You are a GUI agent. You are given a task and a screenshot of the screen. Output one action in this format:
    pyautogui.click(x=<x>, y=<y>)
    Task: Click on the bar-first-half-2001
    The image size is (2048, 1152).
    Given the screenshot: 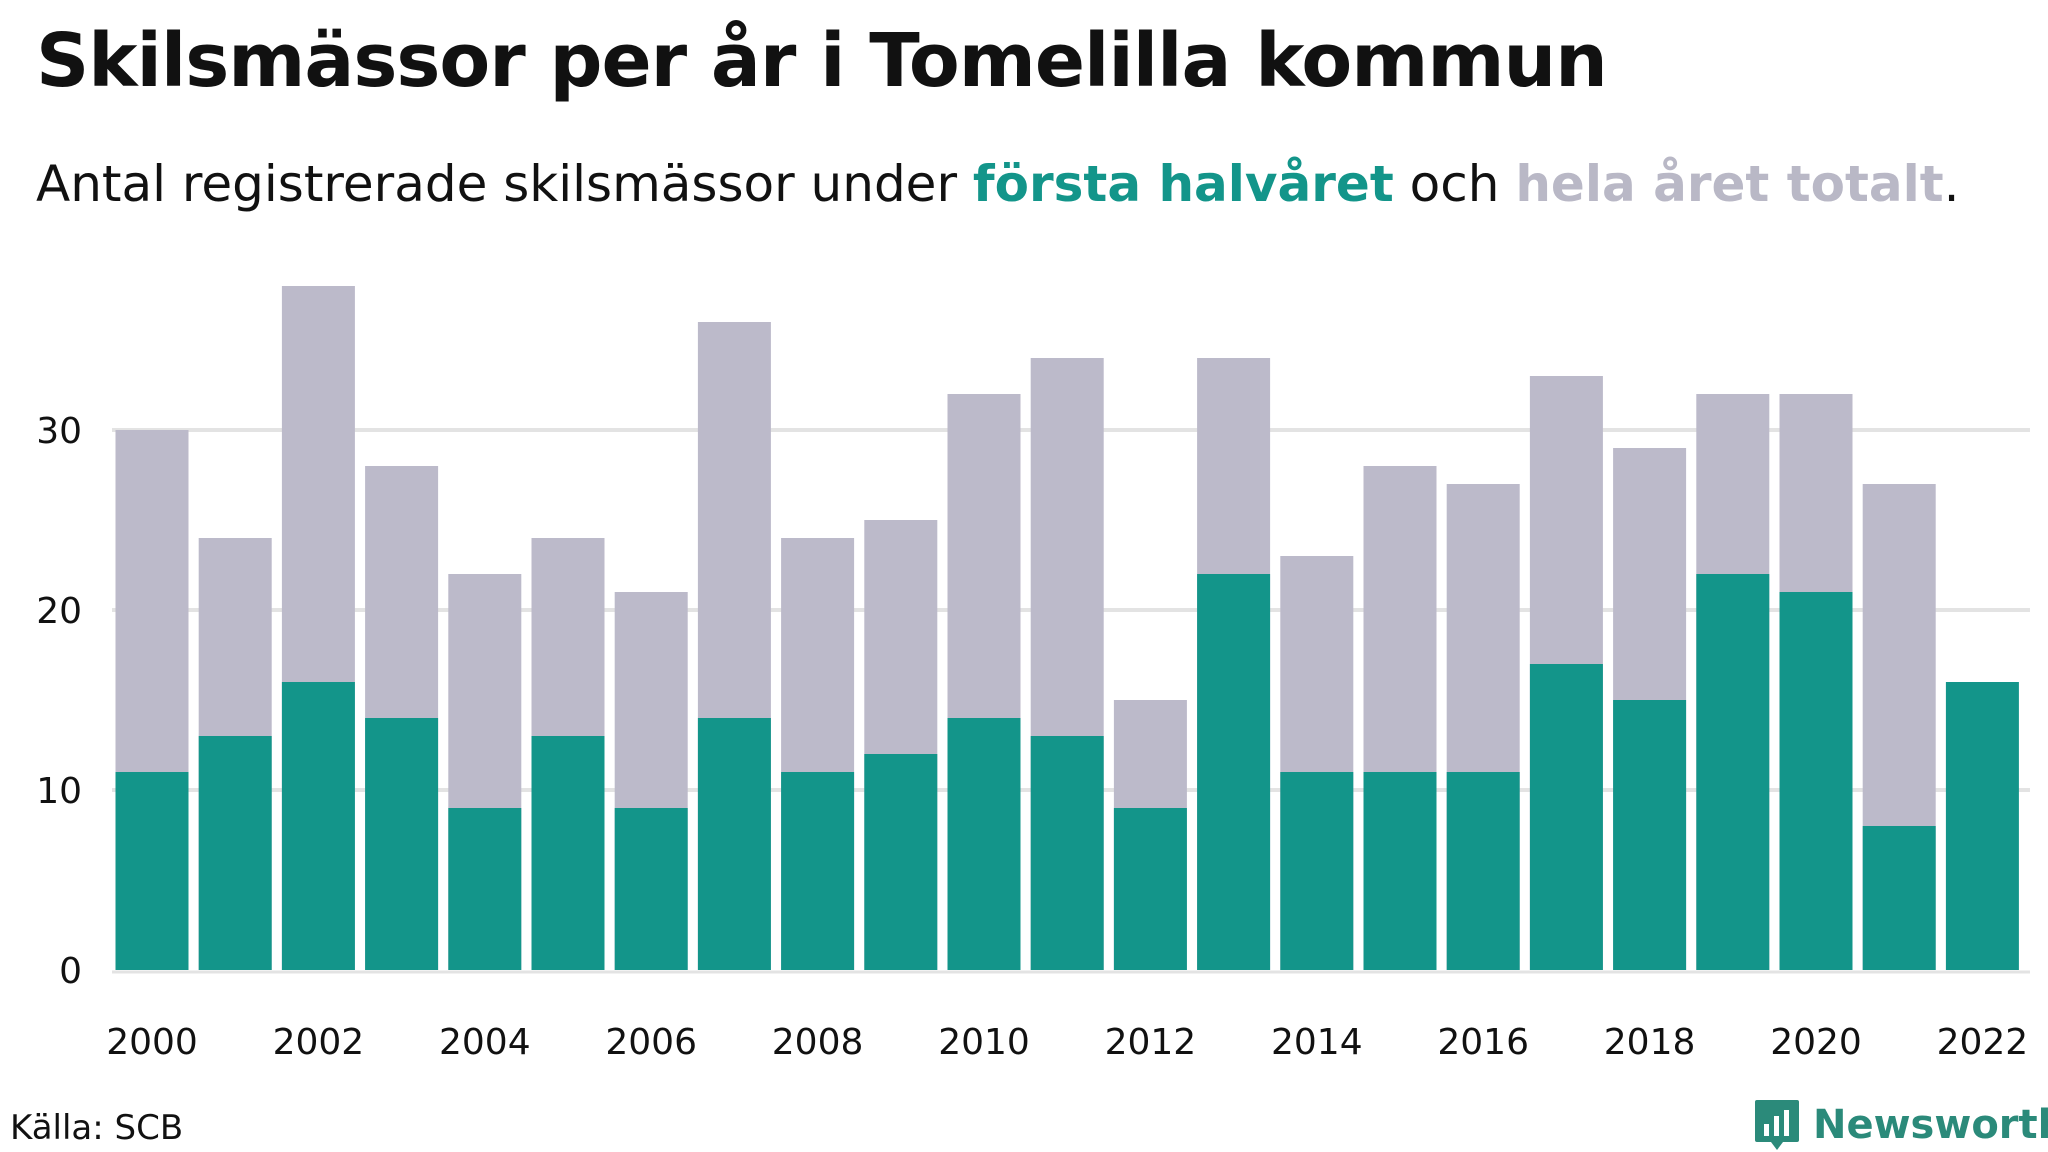 What is the action you would take?
    pyautogui.click(x=235, y=853)
    